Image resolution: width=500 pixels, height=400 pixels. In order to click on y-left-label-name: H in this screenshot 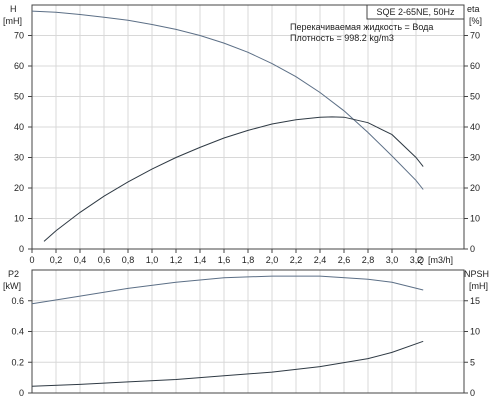, I will do `click(13, 9)`.